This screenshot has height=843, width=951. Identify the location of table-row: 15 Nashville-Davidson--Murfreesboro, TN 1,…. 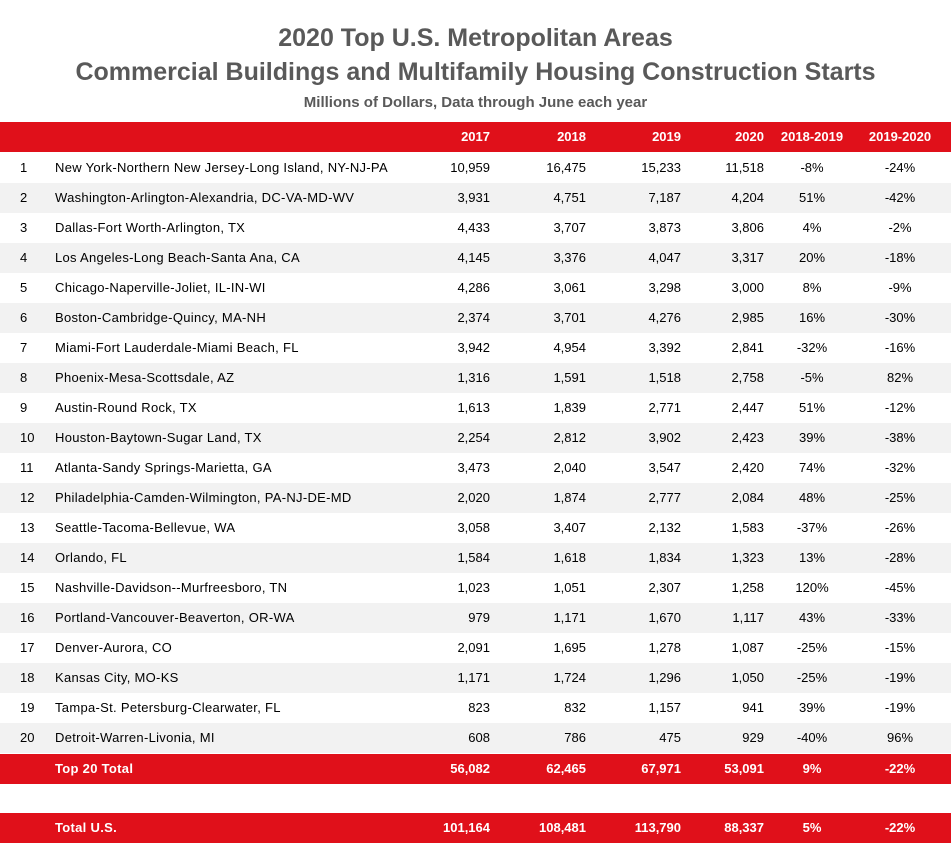
(475, 588).